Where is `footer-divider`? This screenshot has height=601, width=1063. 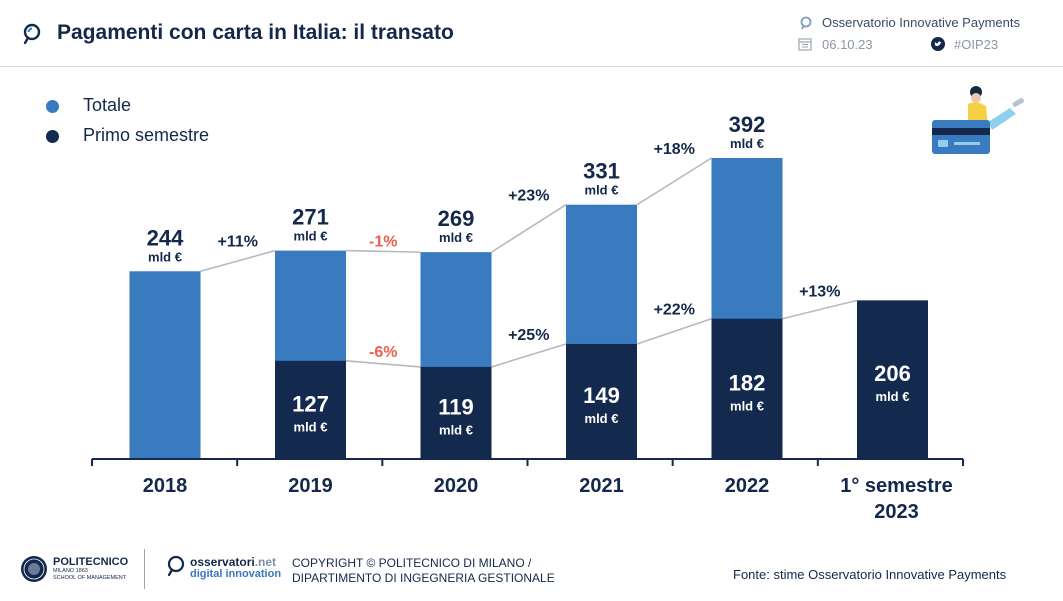 footer-divider is located at coordinates (144, 569).